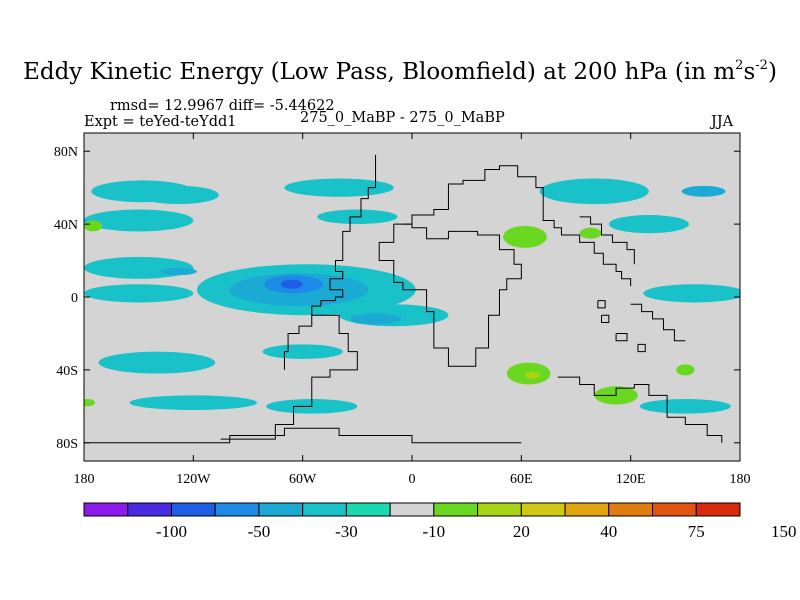 The width and height of the screenshot is (800, 600). What do you see at coordinates (402, 118) in the screenshot?
I see `comparison-label: 275_0_MaBP - 275_0_MaBP` at bounding box center [402, 118].